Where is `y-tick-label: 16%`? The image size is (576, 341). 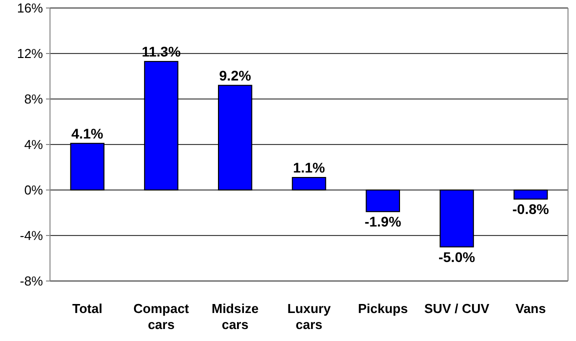 y-tick-label: 16% is located at coordinates (30, 8).